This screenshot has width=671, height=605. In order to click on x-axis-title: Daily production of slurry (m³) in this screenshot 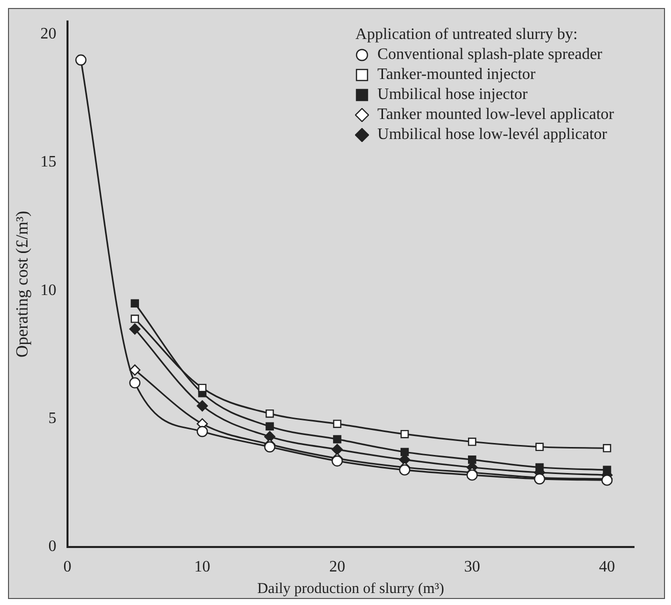, I will do `click(350, 588)`.